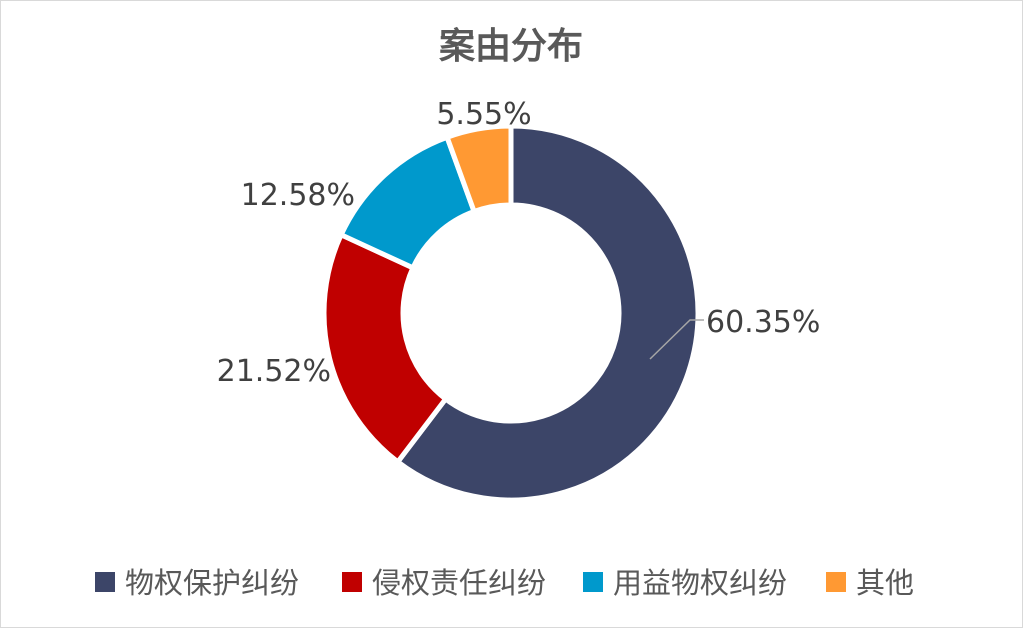  I want to click on chart-title: 案由分布, so click(511, 46).